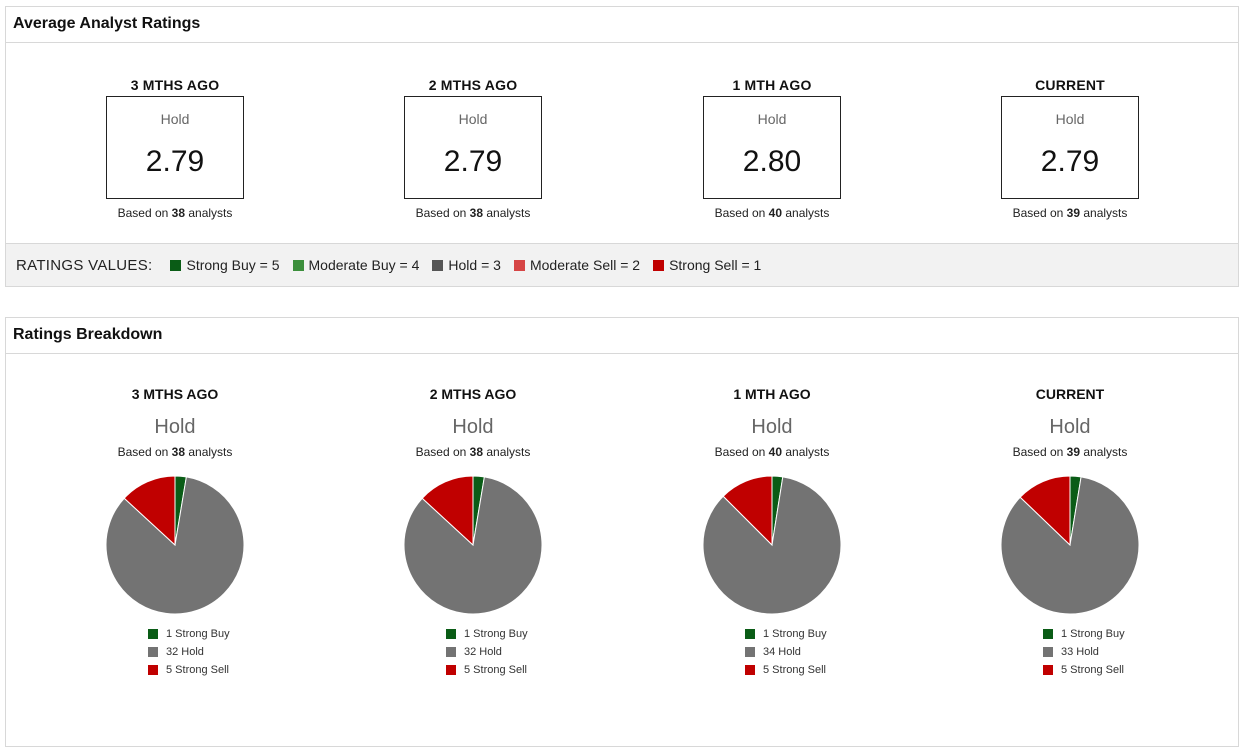  I want to click on rv-strong-buy: Strong Buy = 5, so click(225, 265).